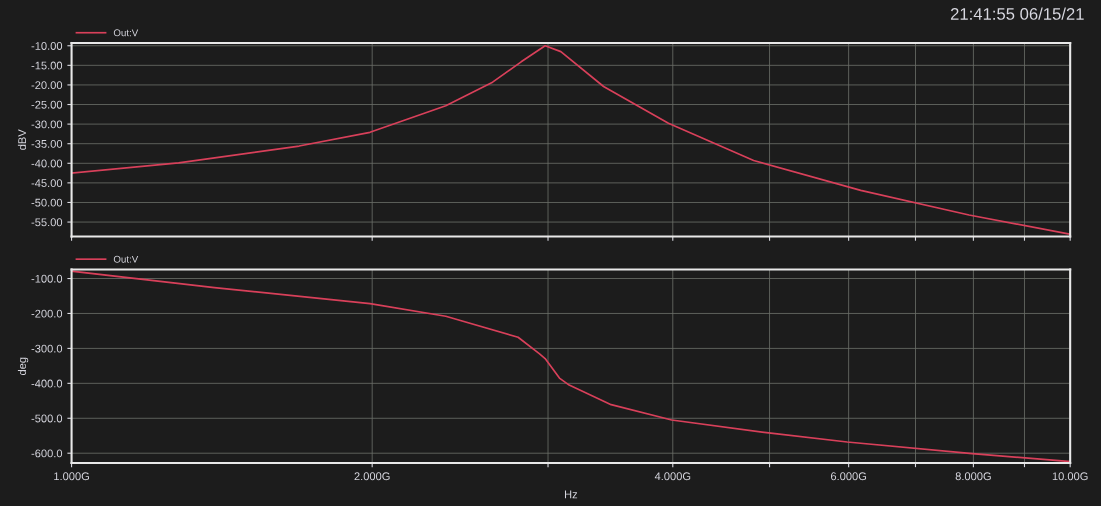 The image size is (1101, 506). Describe the element at coordinates (47, 104) in the screenshot. I see `y-tick-label: -25.00` at that location.